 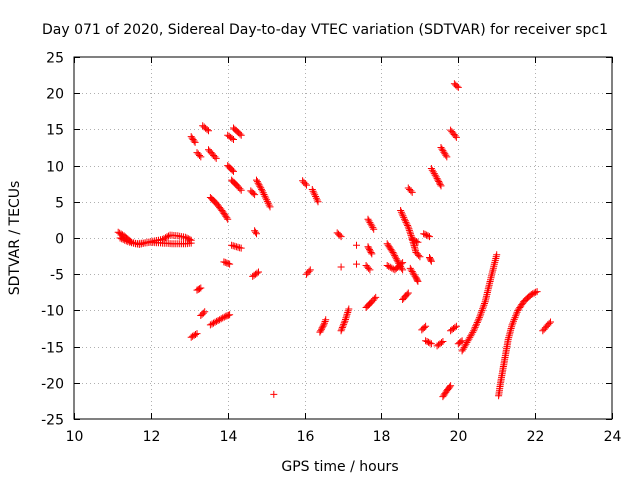 What do you see at coordinates (55, 59) in the screenshot?
I see `y-tick-label: 25` at bounding box center [55, 59].